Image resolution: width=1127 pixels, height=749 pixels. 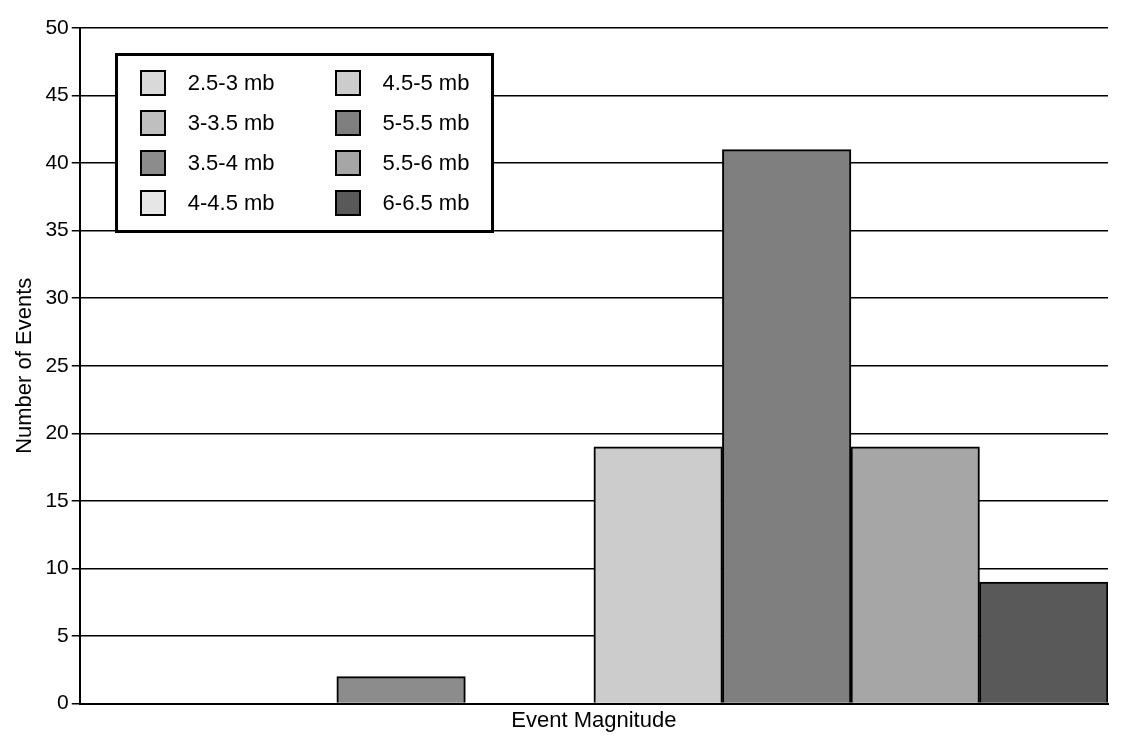 I want to click on y-tick-label: 40, so click(x=57, y=161).